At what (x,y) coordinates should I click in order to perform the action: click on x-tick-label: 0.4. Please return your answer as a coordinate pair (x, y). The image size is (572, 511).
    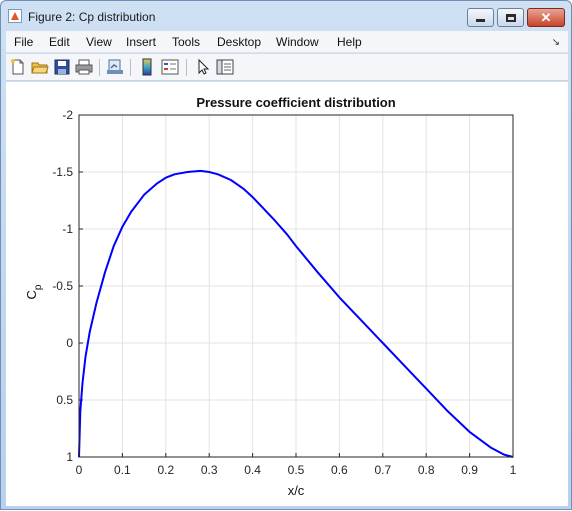
    Looking at the image, I should click on (252, 470).